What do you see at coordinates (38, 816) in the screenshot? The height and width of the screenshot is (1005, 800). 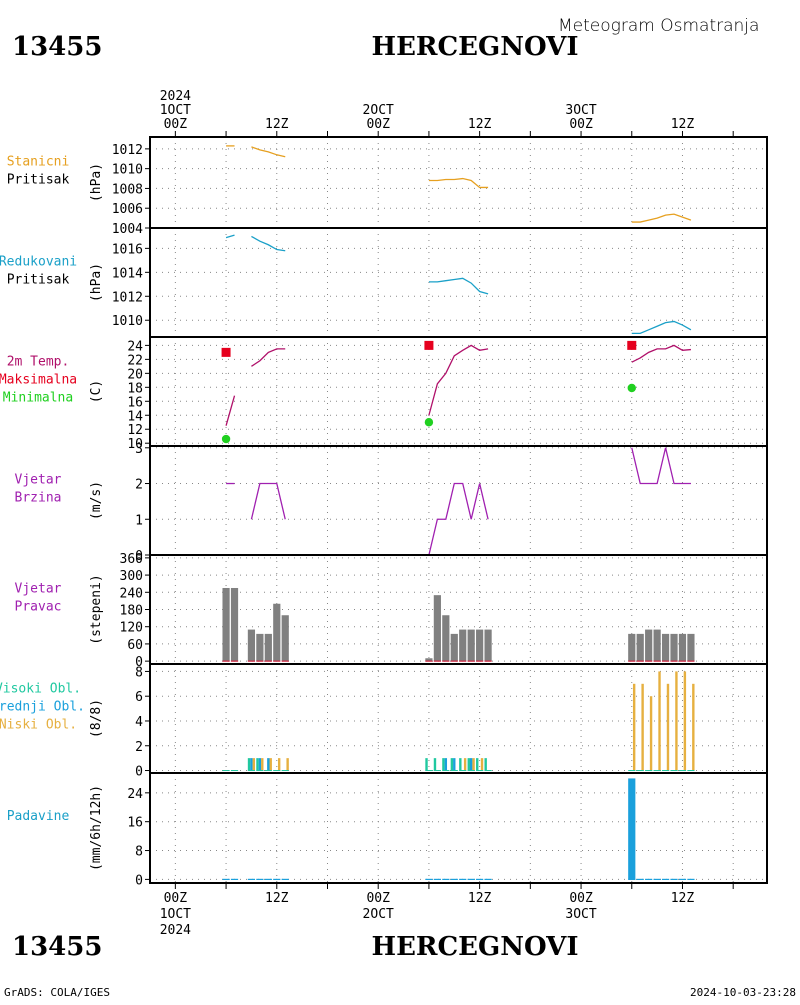 I see `panel-title-line: Padavine` at bounding box center [38, 816].